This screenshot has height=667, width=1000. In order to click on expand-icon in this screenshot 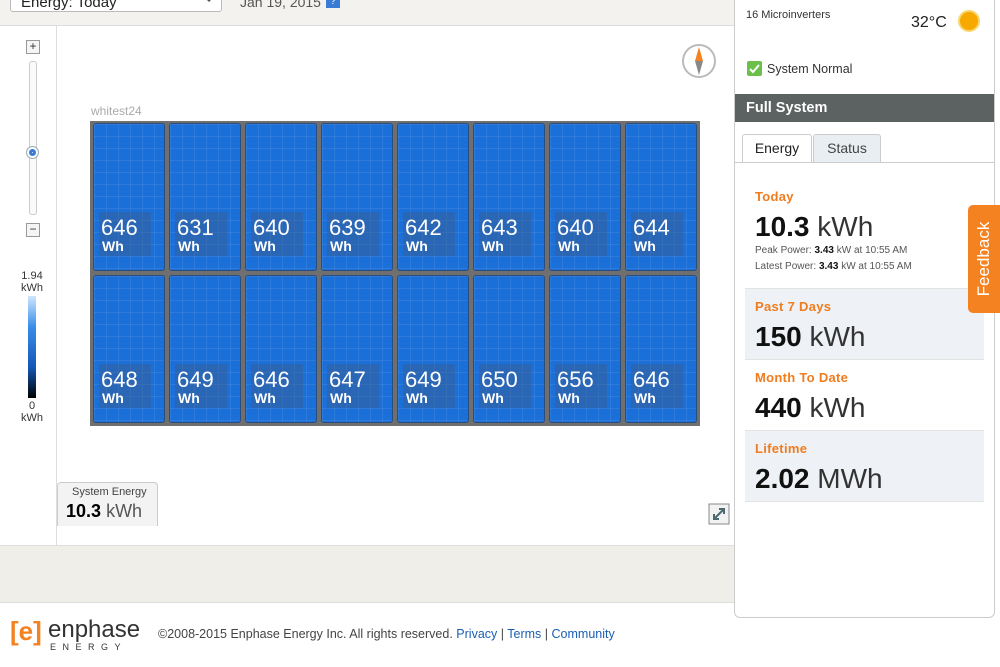, I will do `click(719, 514)`.